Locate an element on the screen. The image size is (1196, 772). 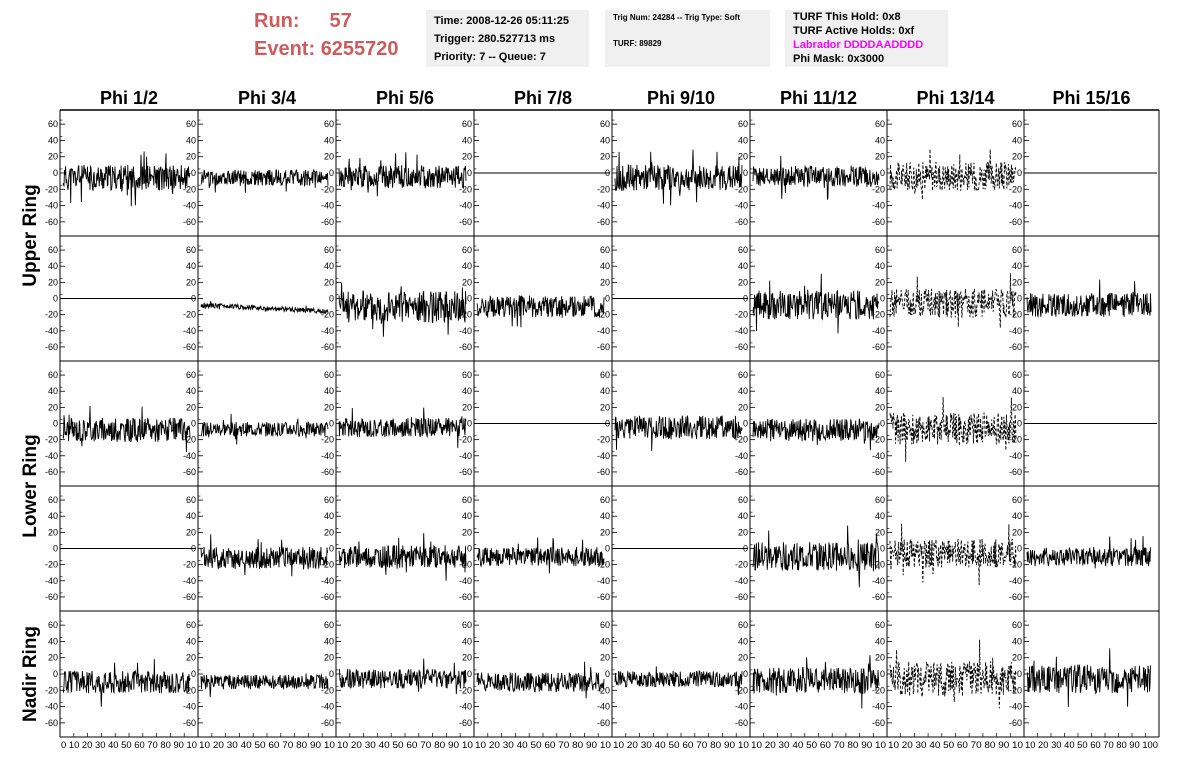
column-header: Phi 11/12 is located at coordinates (818, 98).